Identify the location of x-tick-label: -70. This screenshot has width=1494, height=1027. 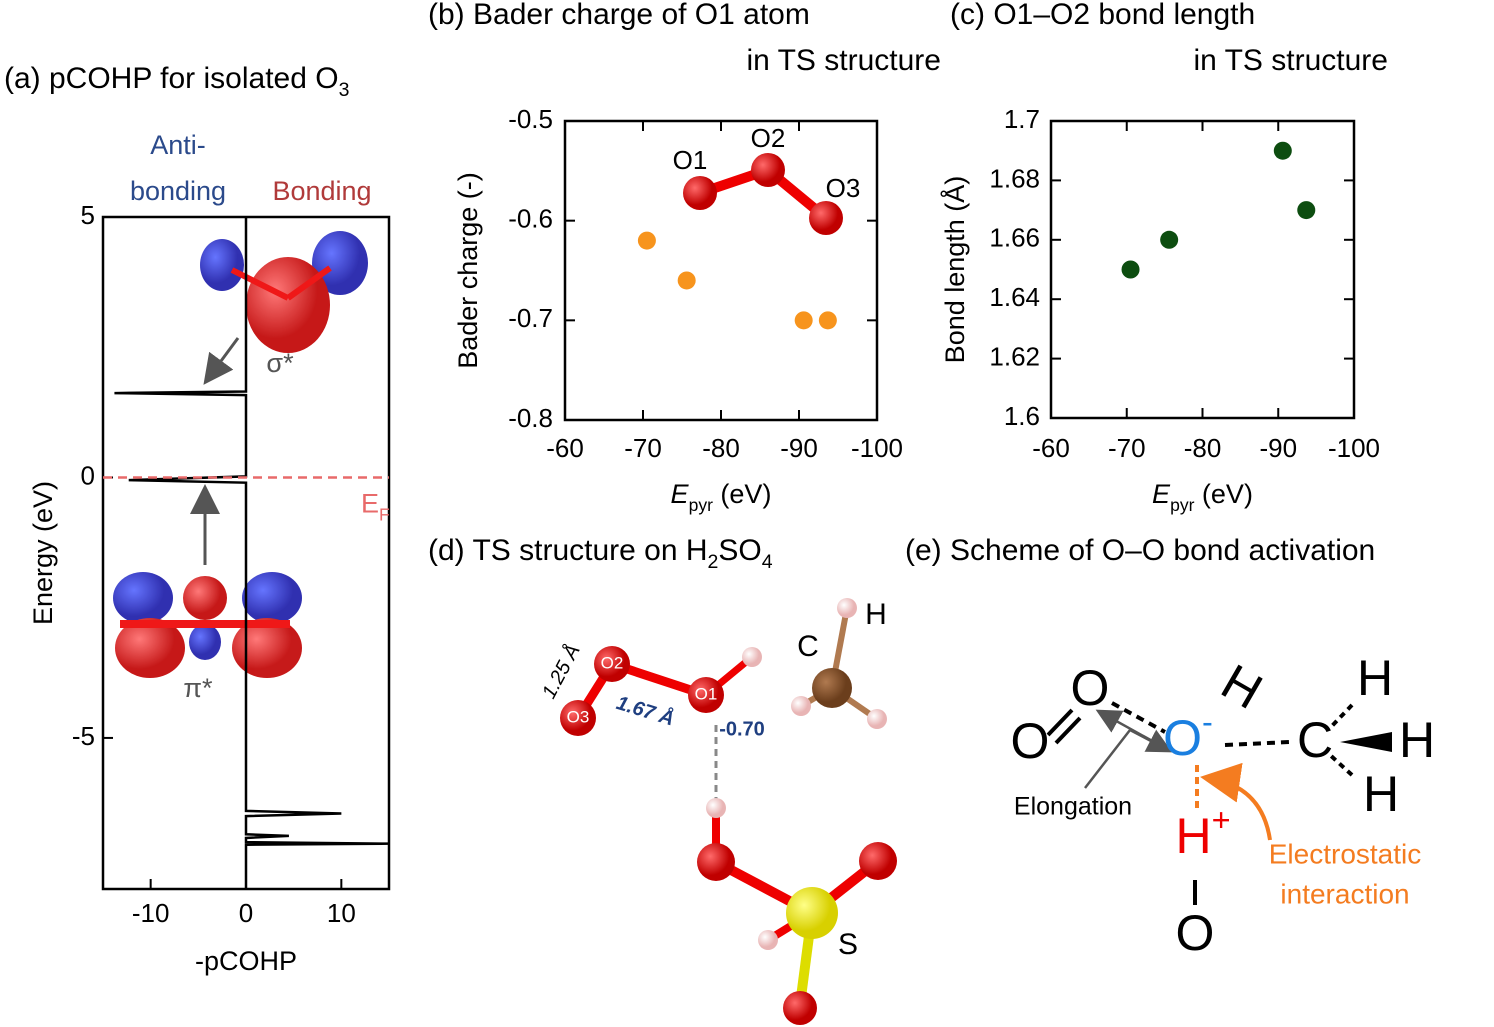
(643, 448).